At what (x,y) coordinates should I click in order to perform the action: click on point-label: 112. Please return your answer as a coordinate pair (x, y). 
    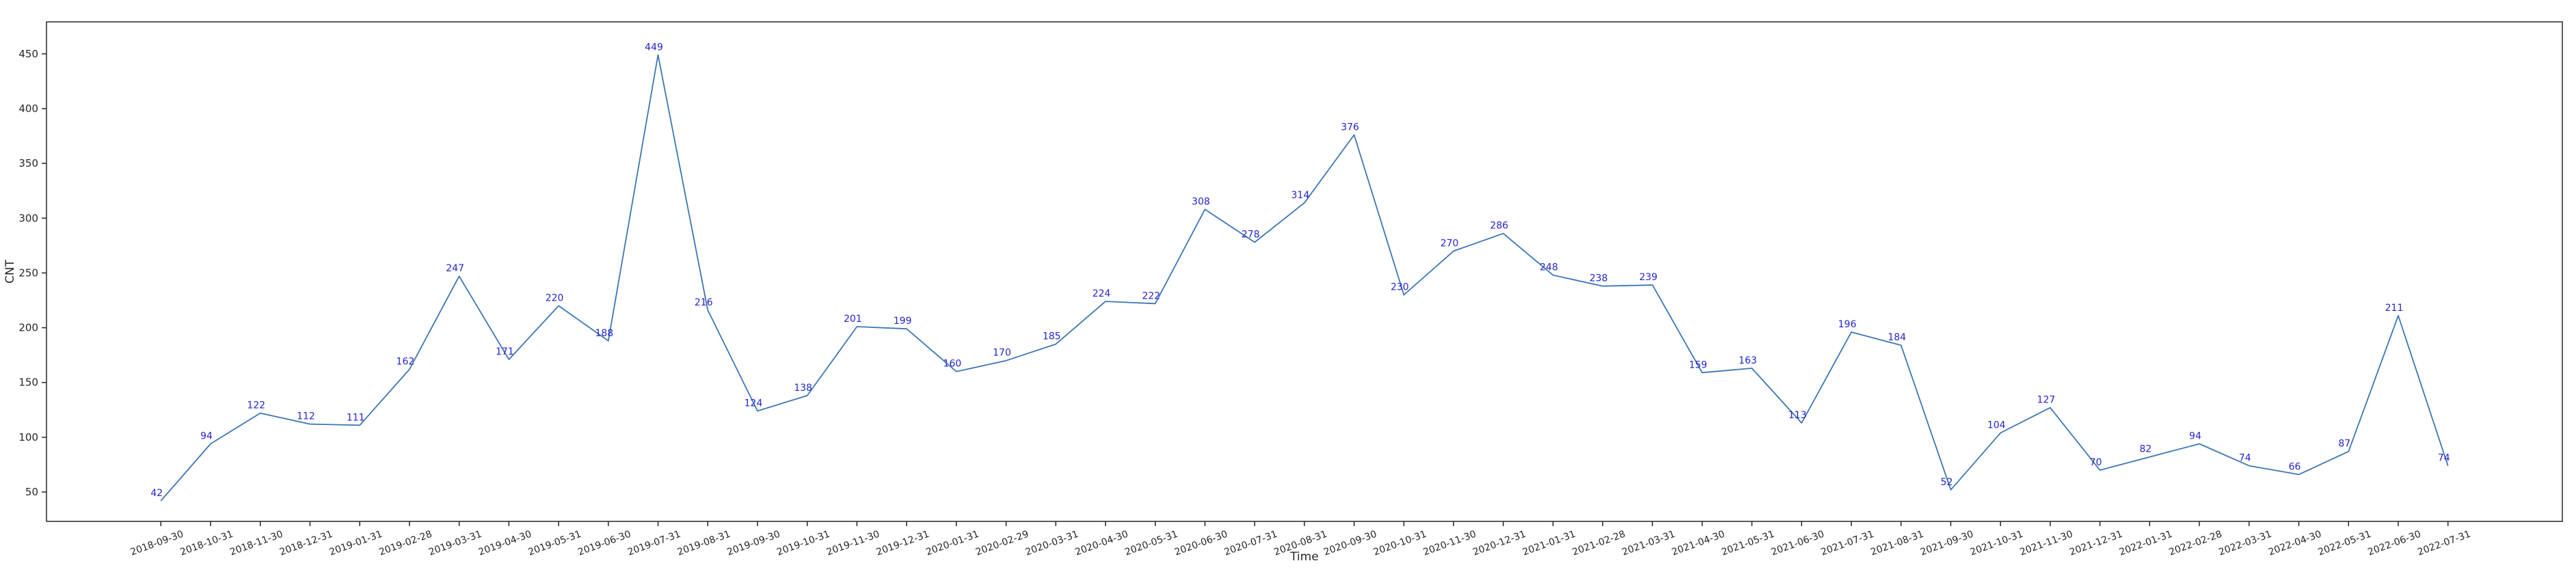
    Looking at the image, I should click on (306, 416).